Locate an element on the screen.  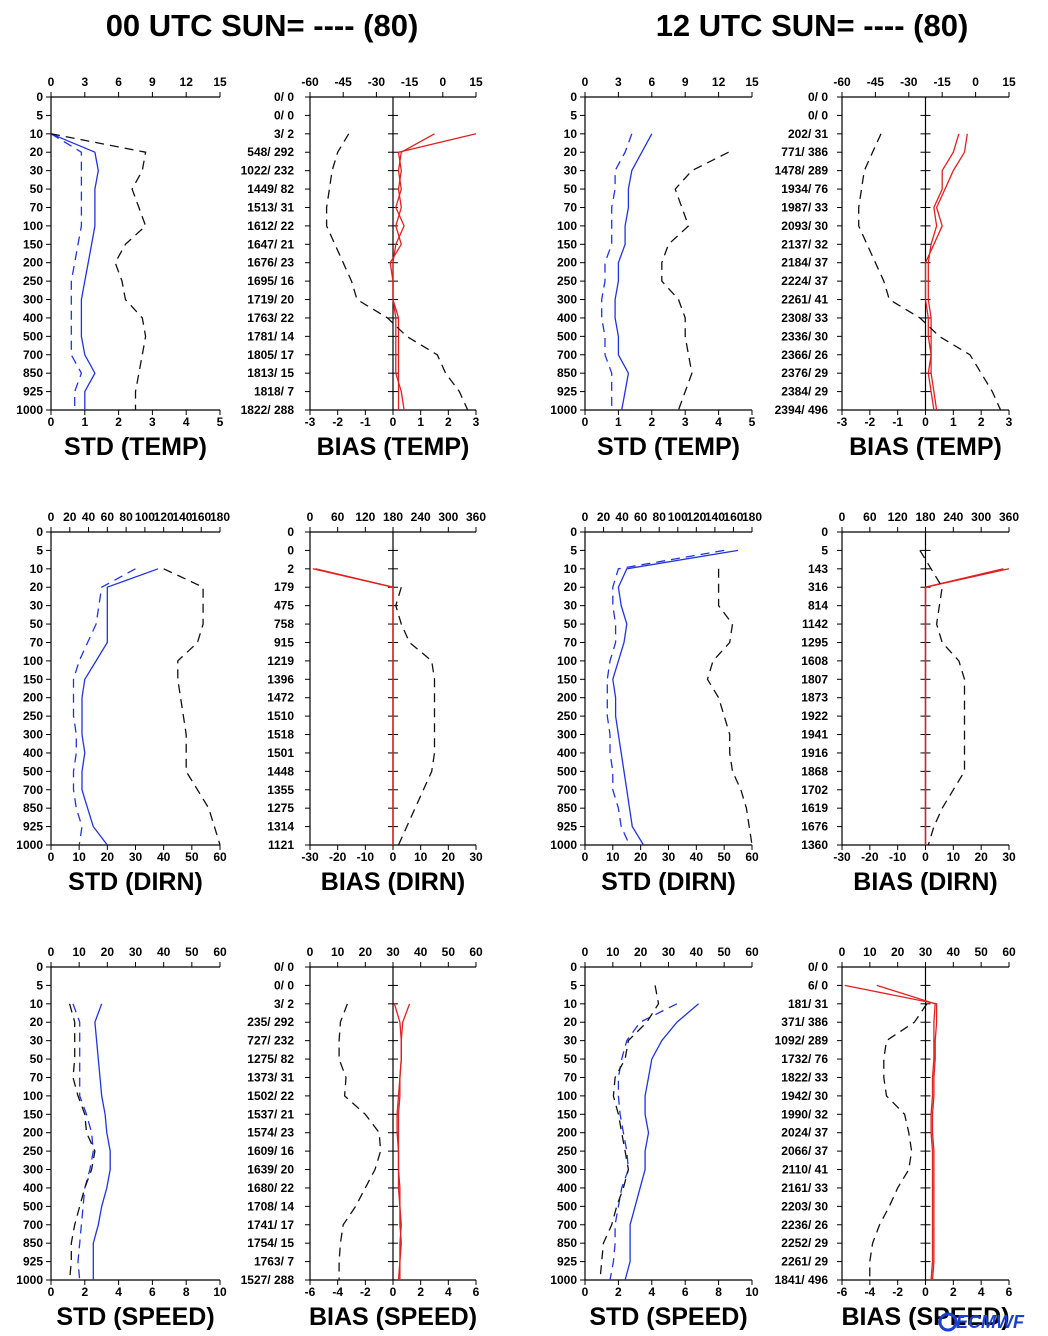
level-label: 70 is located at coordinates (37, 207).